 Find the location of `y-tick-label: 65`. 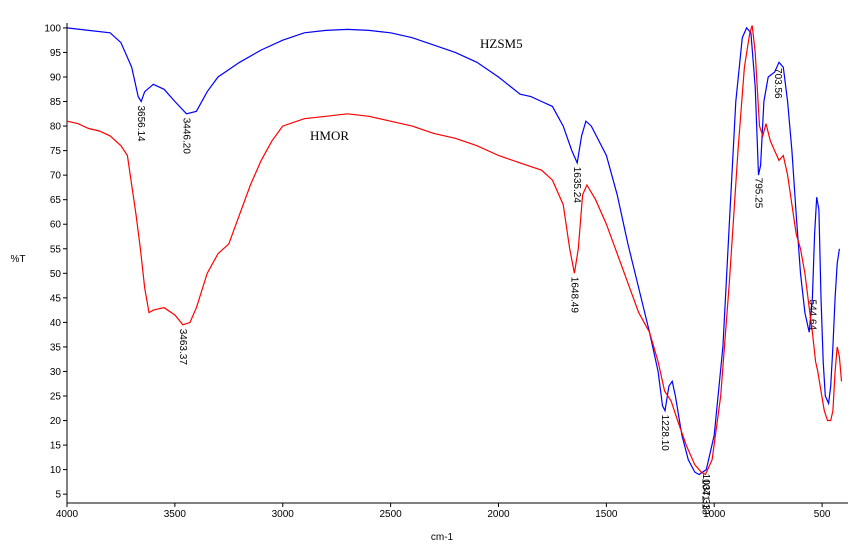

y-tick-label: 65 is located at coordinates (56, 200).